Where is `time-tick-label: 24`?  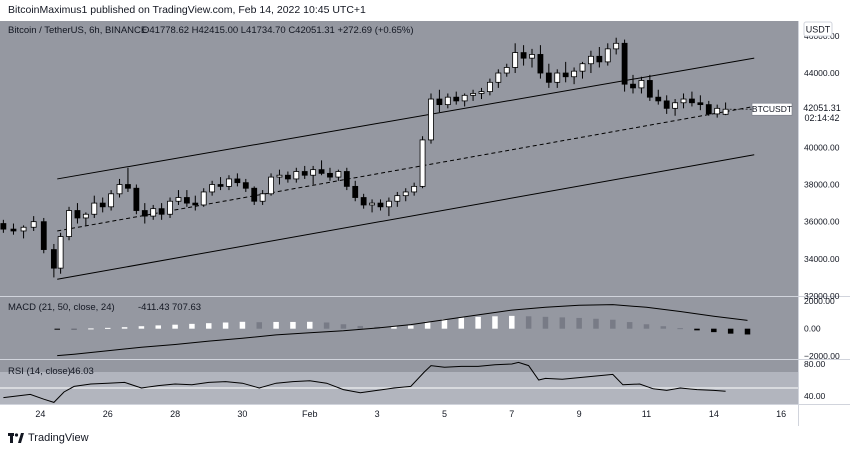
time-tick-label: 24 is located at coordinates (40, 414).